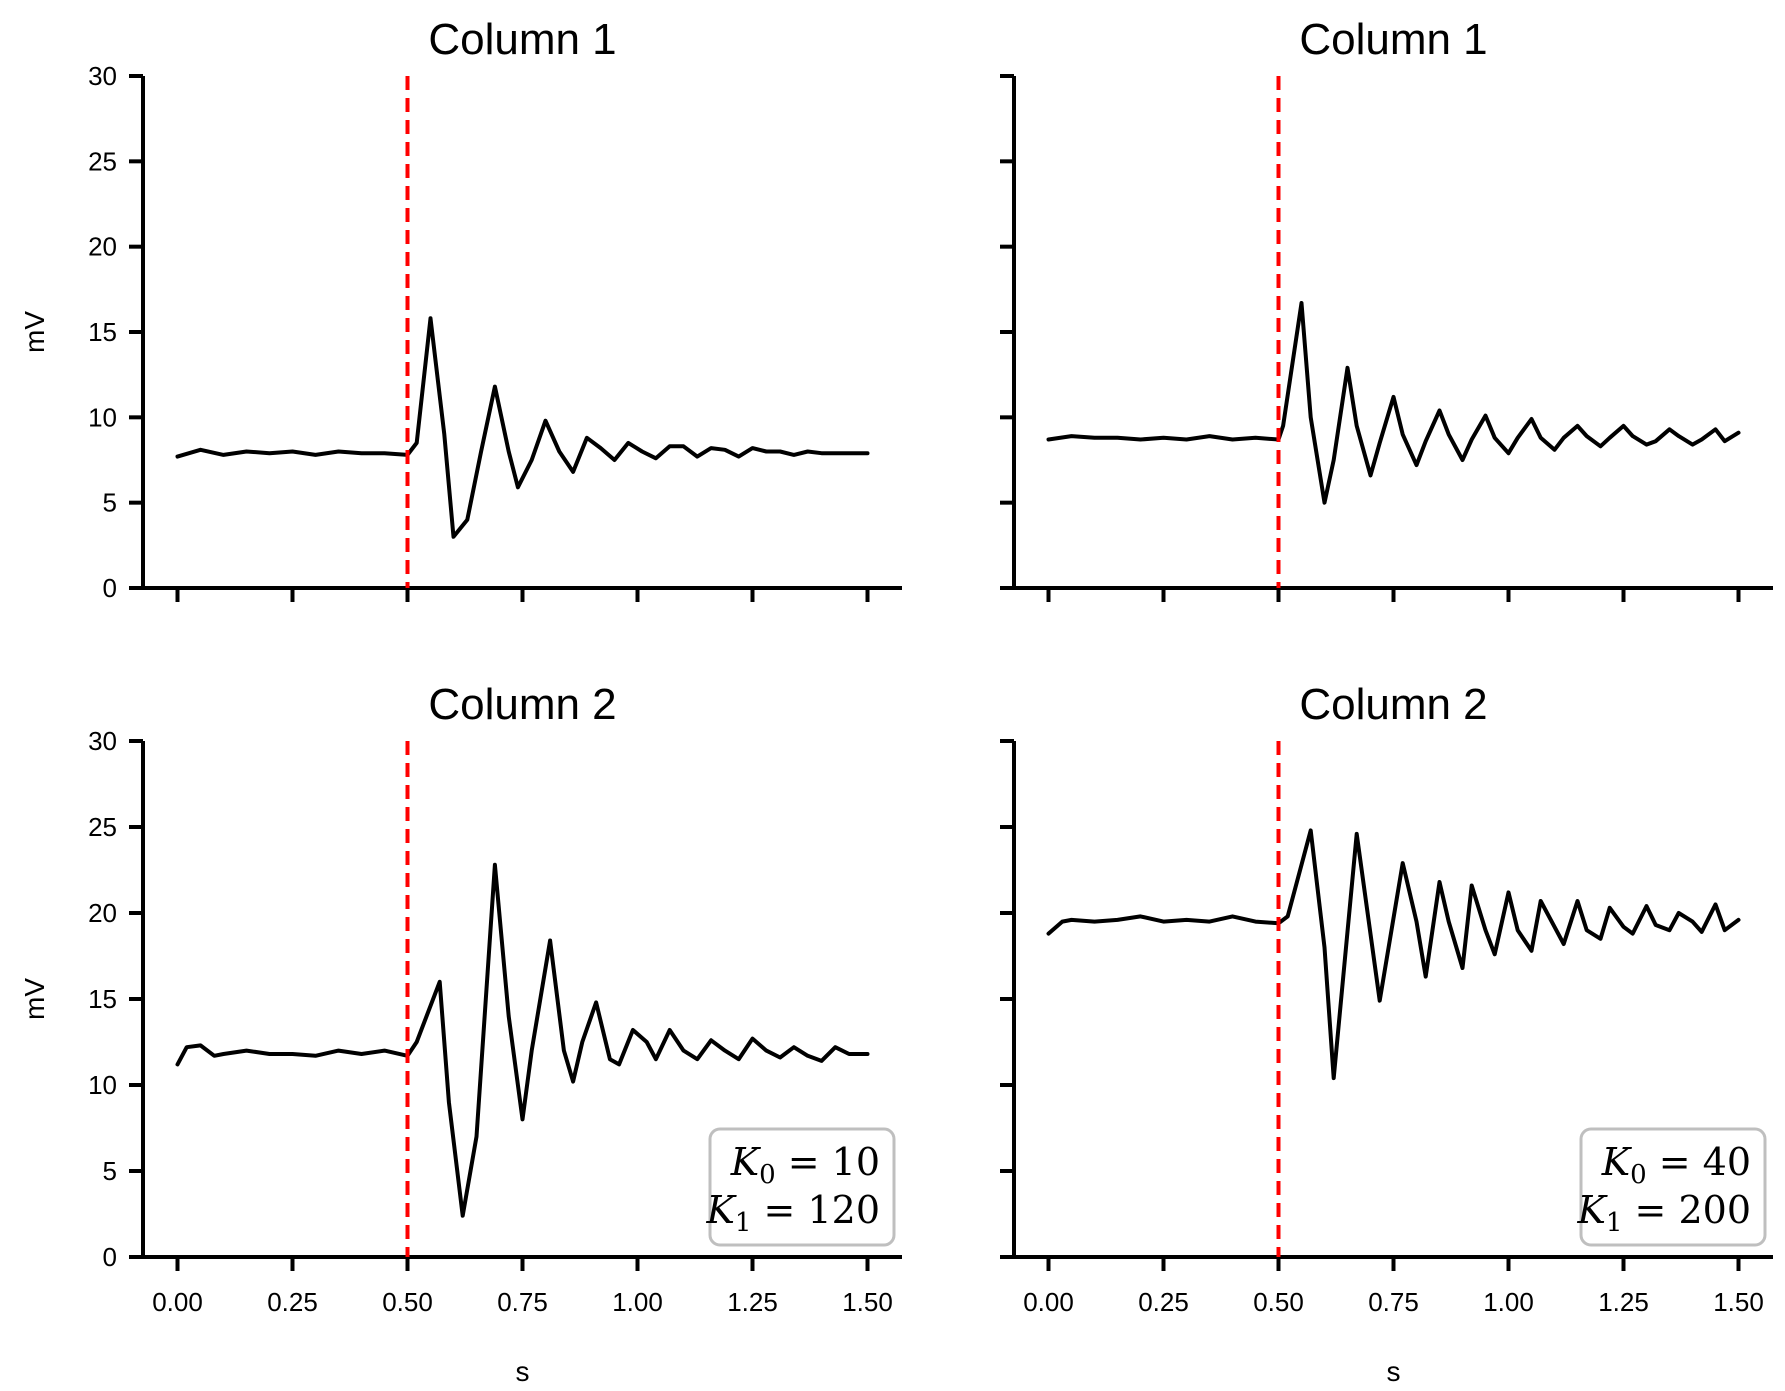 The height and width of the screenshot is (1391, 1785). I want to click on legend-entry: K1 = 200, so click(1664, 1213).